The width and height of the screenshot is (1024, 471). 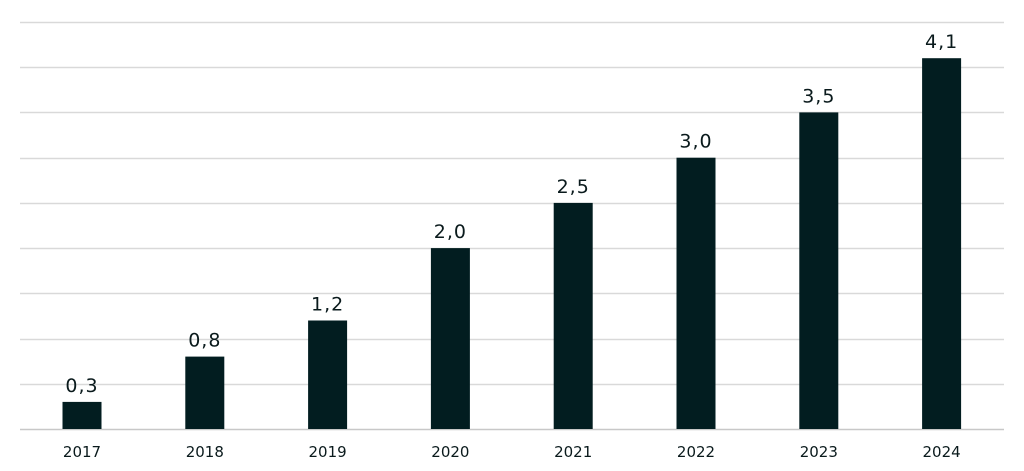 I want to click on x-tick-label-2021: 2021, so click(x=573, y=452).